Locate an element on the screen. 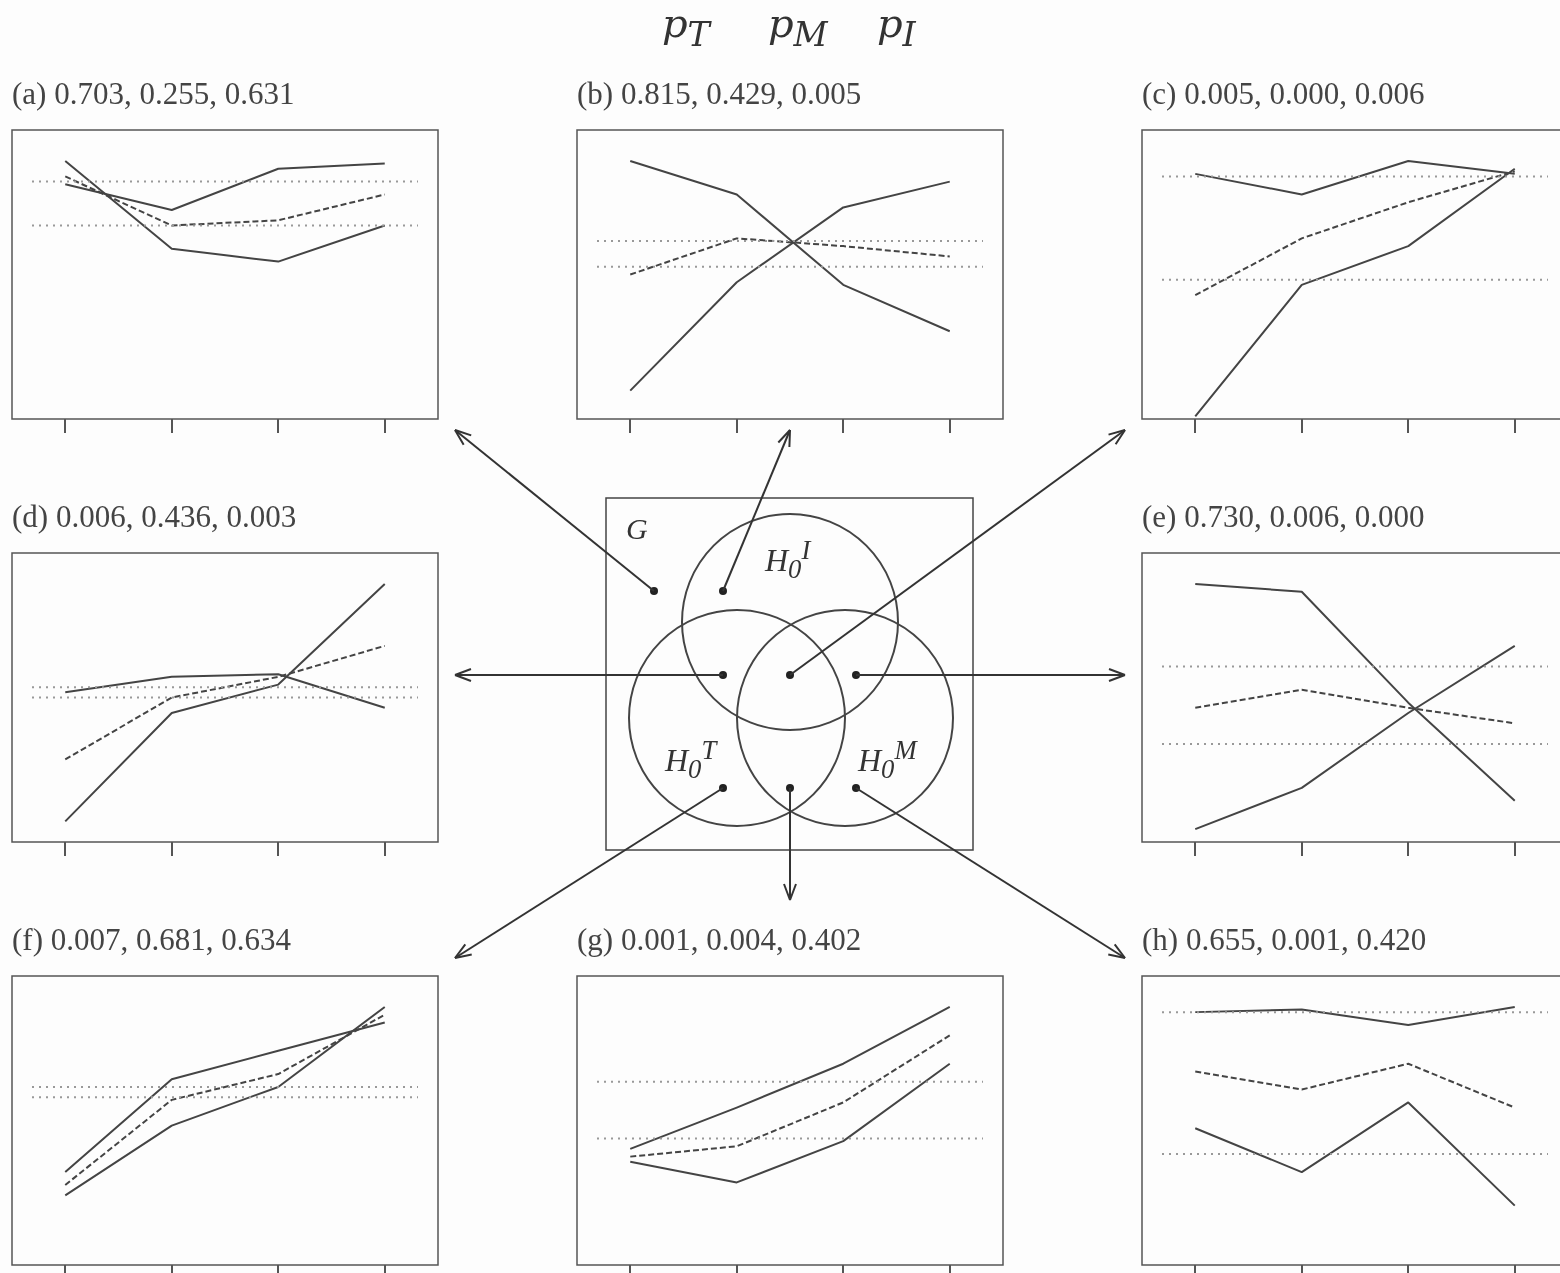 This screenshot has height=1273, width=1560. text: p$_{M}$ is located at coordinates (798, 27).